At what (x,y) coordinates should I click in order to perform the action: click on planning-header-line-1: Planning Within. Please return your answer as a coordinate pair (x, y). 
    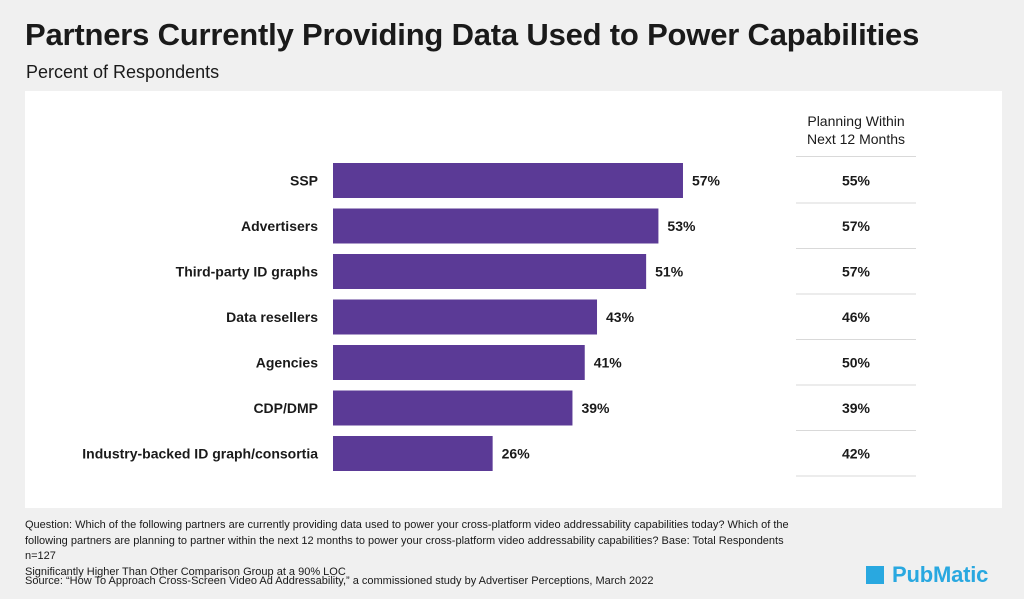
    Looking at the image, I should click on (856, 121).